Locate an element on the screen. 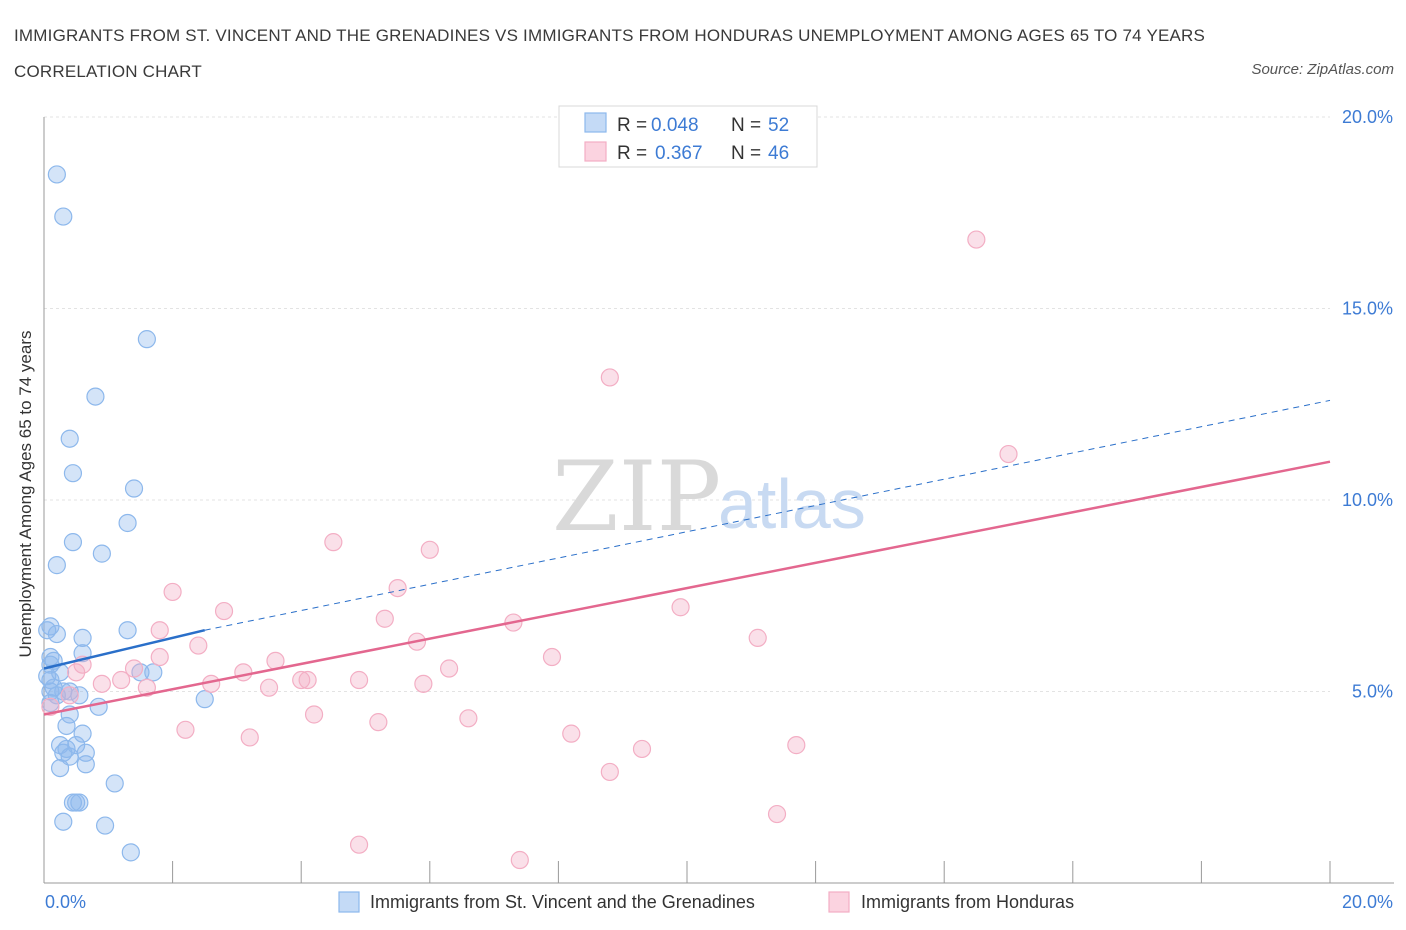 The height and width of the screenshot is (930, 1406). watermark-atlas: atlas is located at coordinates (792, 504).